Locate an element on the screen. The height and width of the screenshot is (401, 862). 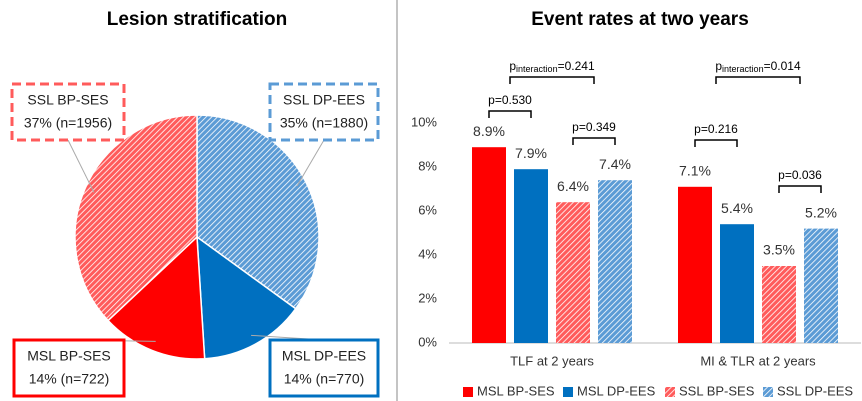
y-tick-label: 4% is located at coordinates (427, 253).